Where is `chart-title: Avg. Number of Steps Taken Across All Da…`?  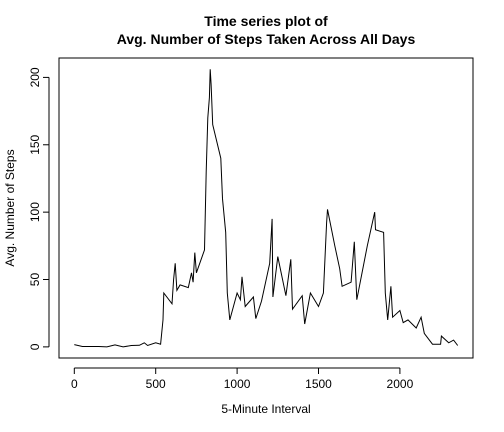 chart-title: Avg. Number of Steps Taken Across All Da… is located at coordinates (266, 39).